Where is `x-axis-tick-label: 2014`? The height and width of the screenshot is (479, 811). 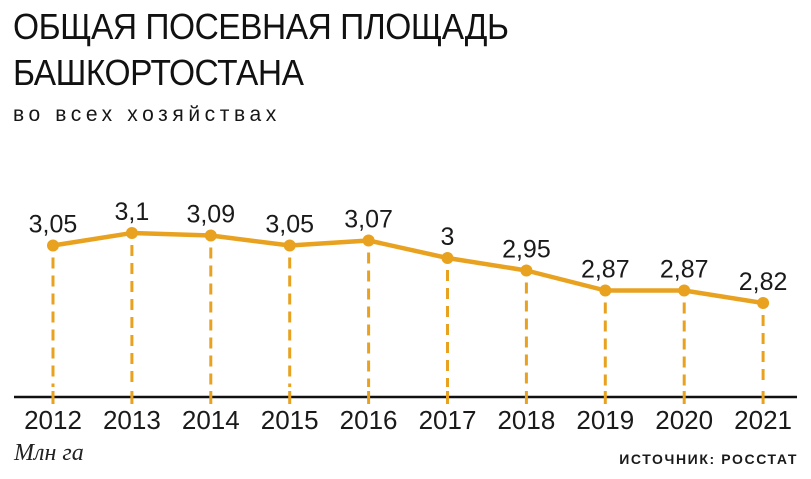 x-axis-tick-label: 2014 is located at coordinates (211, 420).